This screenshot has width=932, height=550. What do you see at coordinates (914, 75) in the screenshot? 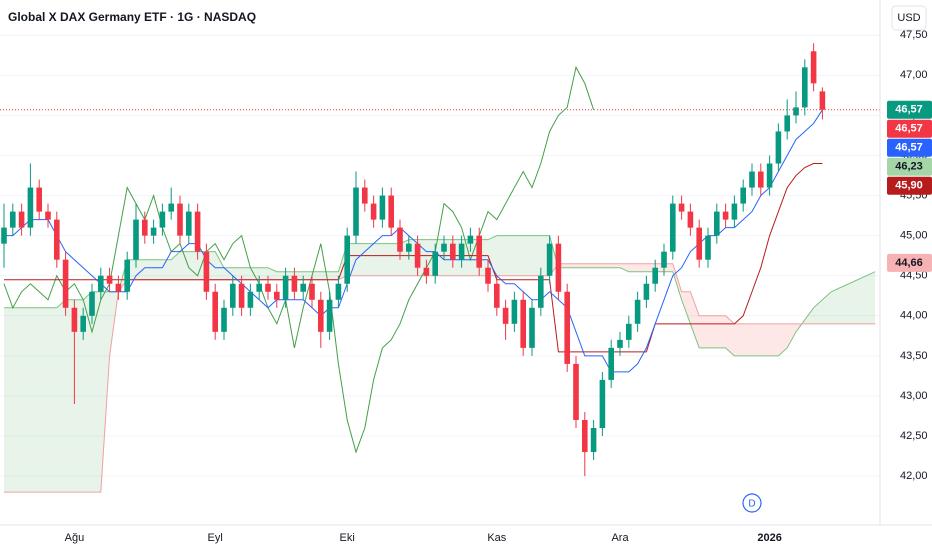
I see `y-tick-label: 47,00` at bounding box center [914, 75].